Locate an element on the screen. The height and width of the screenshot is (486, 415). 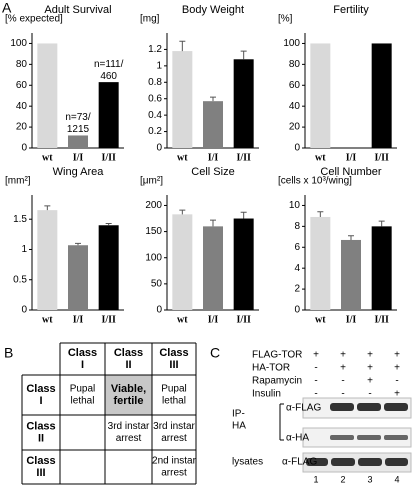
y-tick-label: 200 is located at coordinates (153, 205).